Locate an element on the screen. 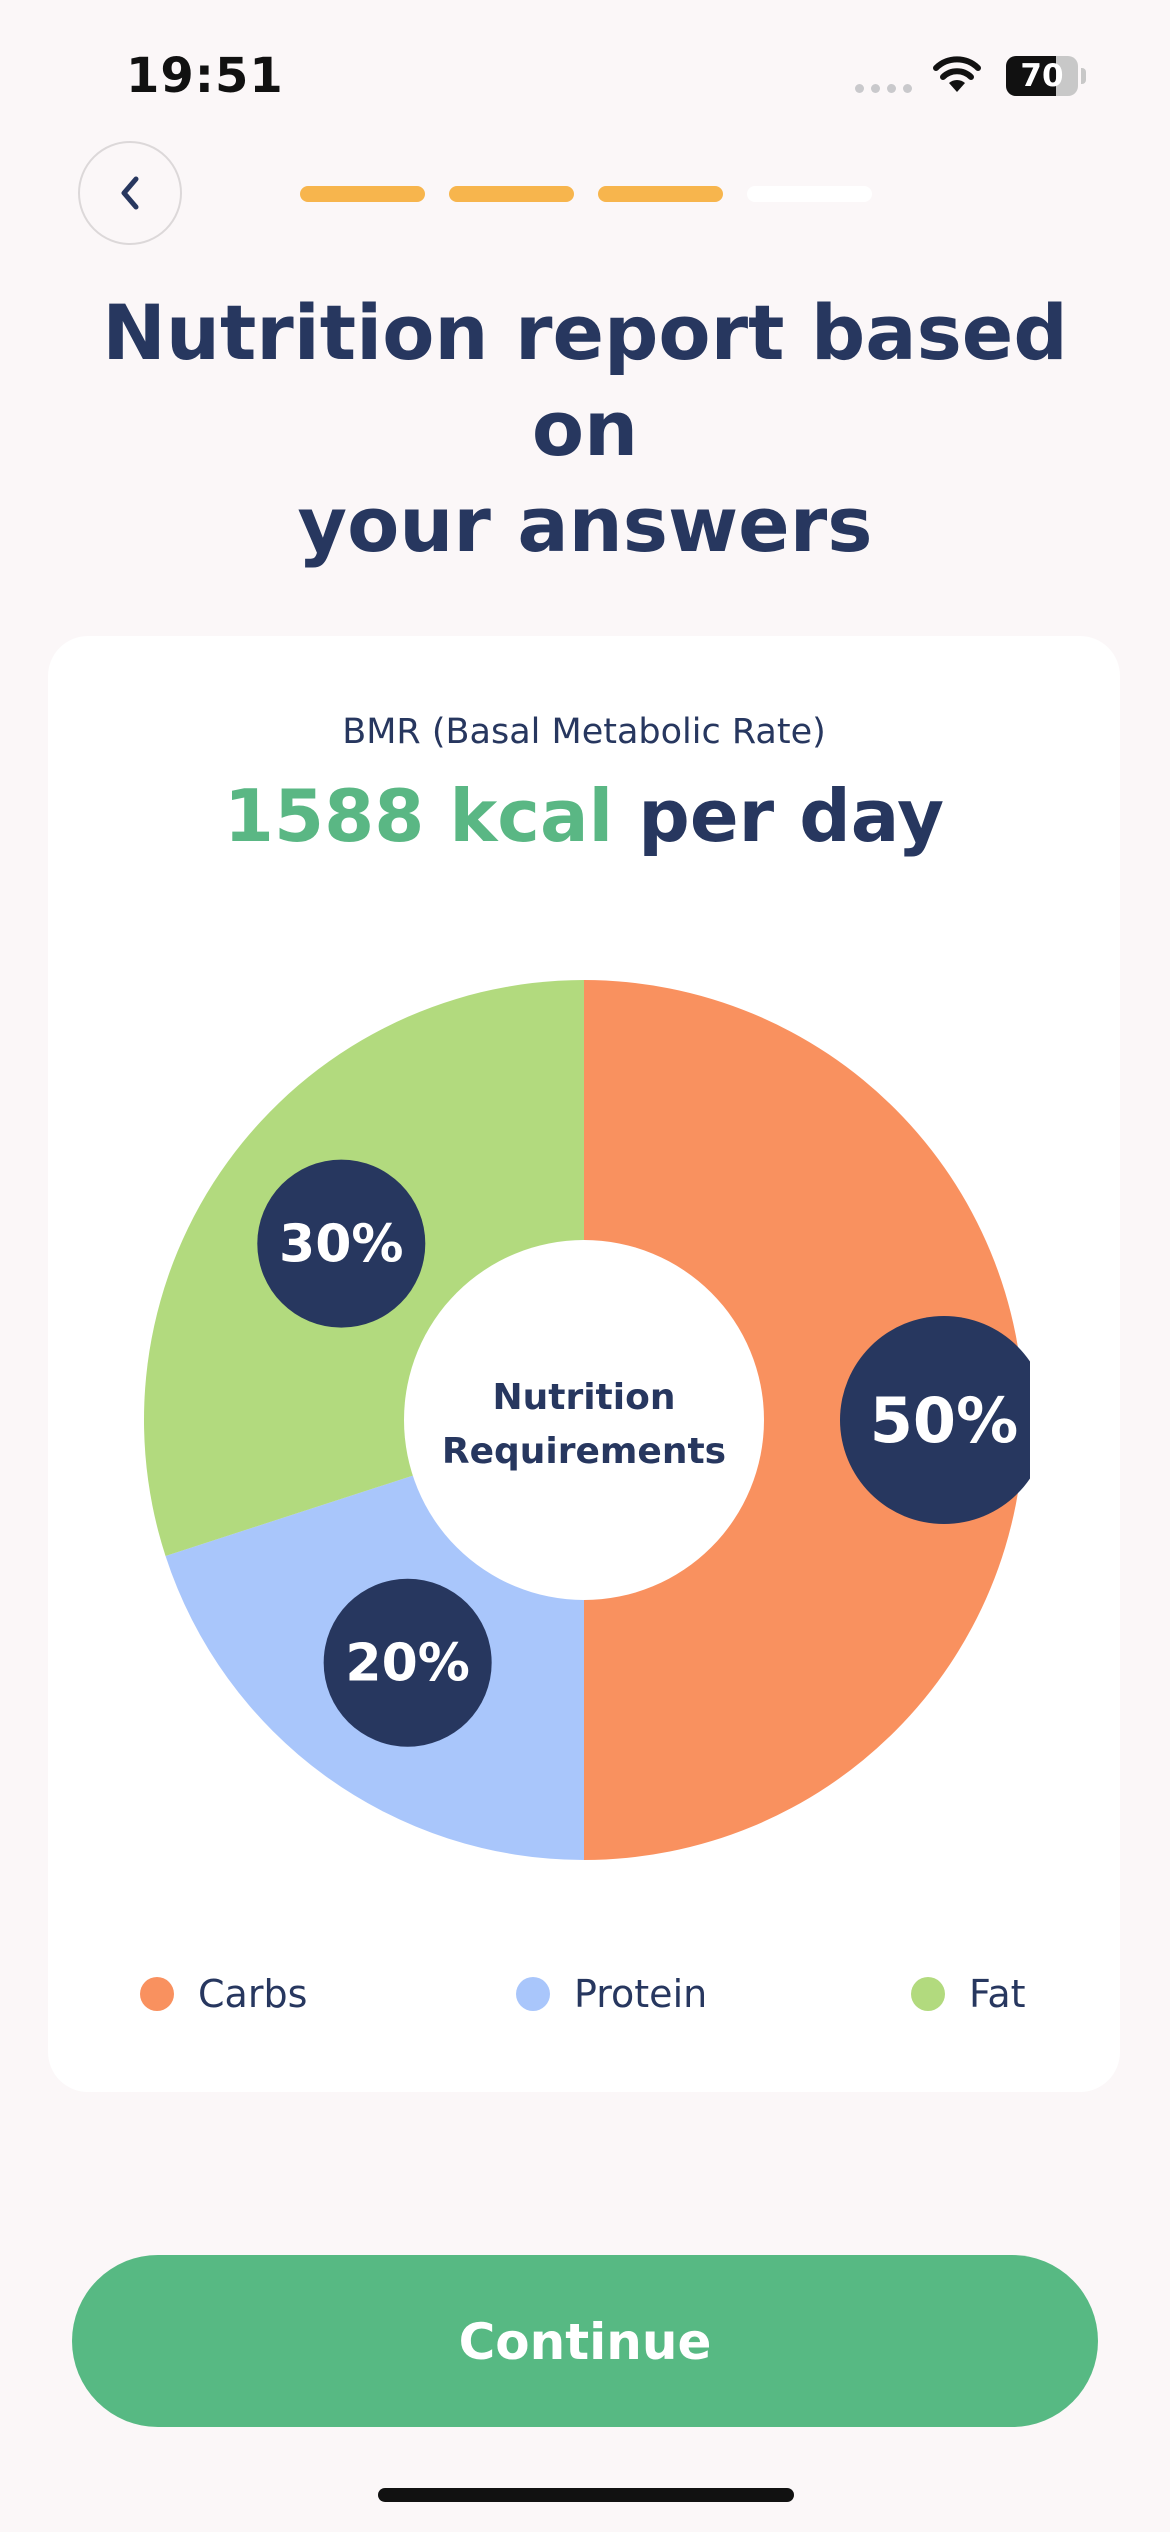 Image resolution: width=1170 pixels, height=2532 pixels. home-indicator is located at coordinates (586, 2495).